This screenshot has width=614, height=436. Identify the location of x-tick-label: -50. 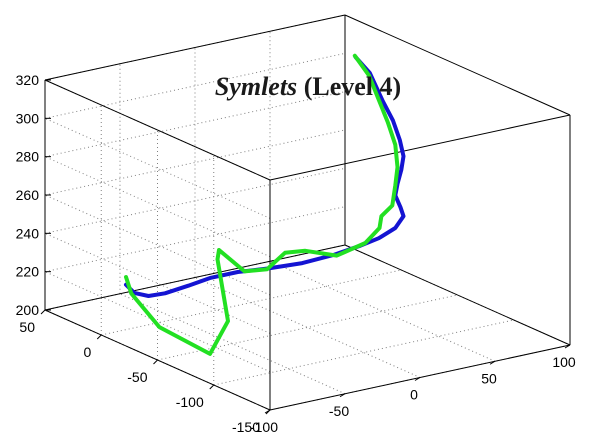
(339, 411).